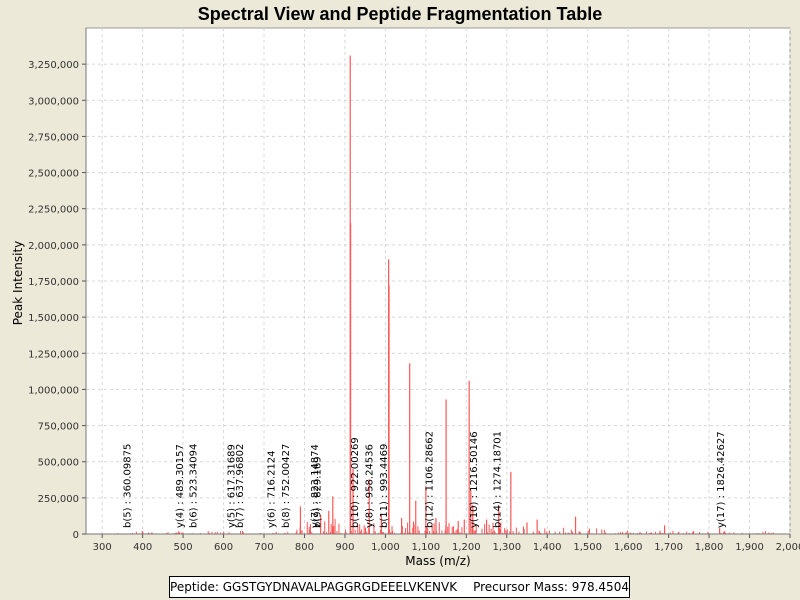 Image resolution: width=800 pixels, height=600 pixels. What do you see at coordinates (426, 547) in the screenshot?
I see `x-tick-label: 1,100` at bounding box center [426, 547].